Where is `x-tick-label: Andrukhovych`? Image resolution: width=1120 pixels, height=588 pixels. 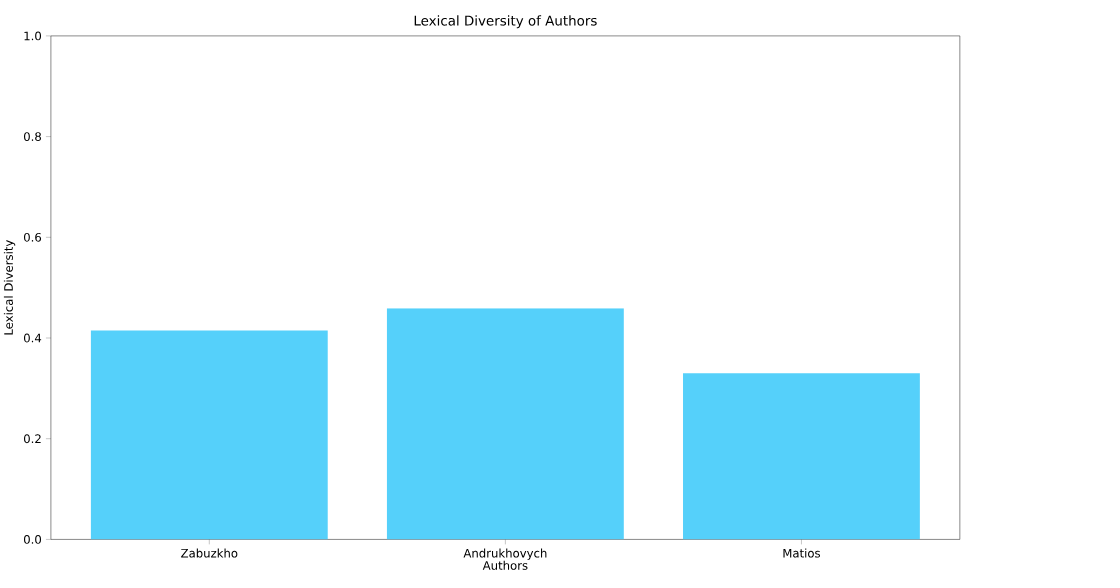
x-tick-label: Andrukhovych is located at coordinates (505, 554).